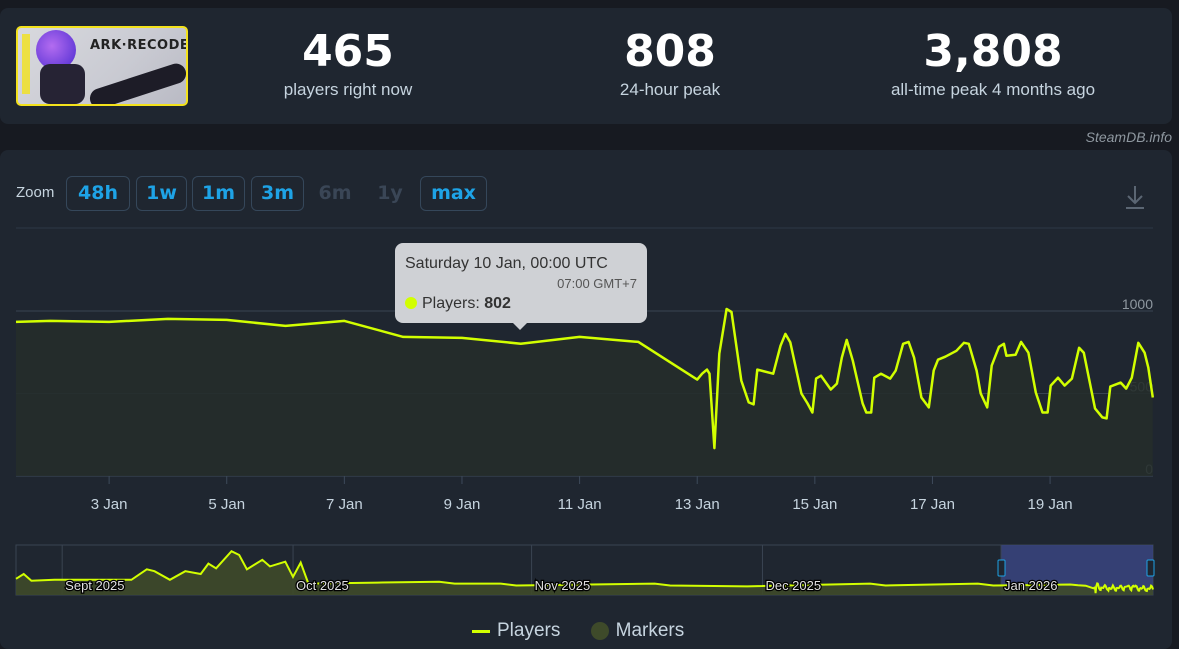 This screenshot has height=649, width=1179. I want to click on capsule-character, so click(56, 50).